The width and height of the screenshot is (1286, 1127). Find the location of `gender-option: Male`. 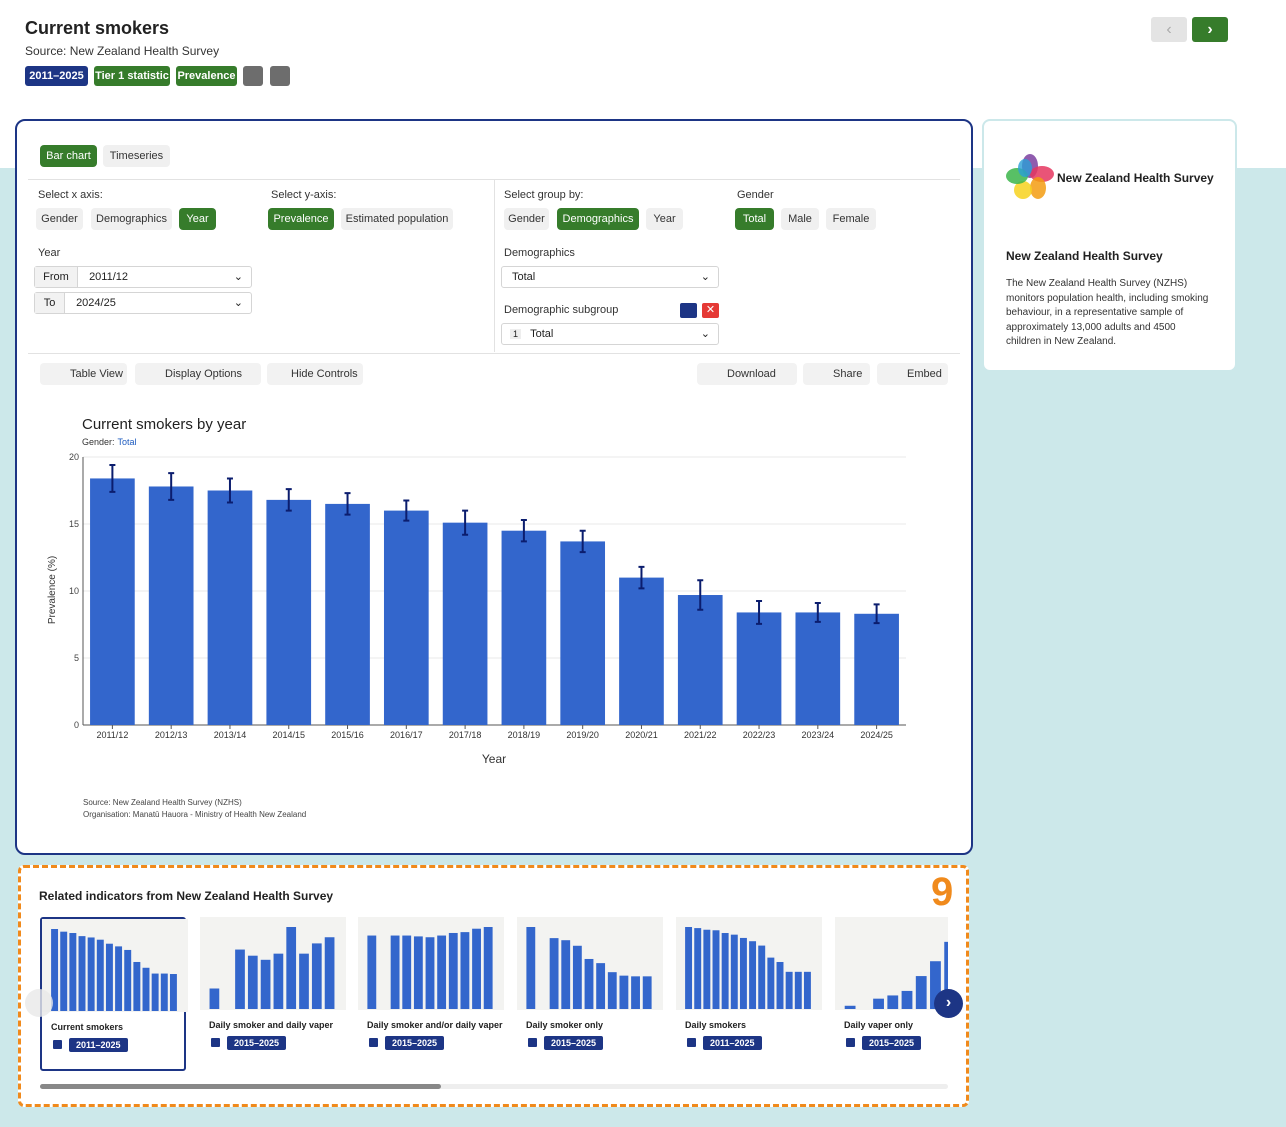

gender-option: Male is located at coordinates (800, 219).